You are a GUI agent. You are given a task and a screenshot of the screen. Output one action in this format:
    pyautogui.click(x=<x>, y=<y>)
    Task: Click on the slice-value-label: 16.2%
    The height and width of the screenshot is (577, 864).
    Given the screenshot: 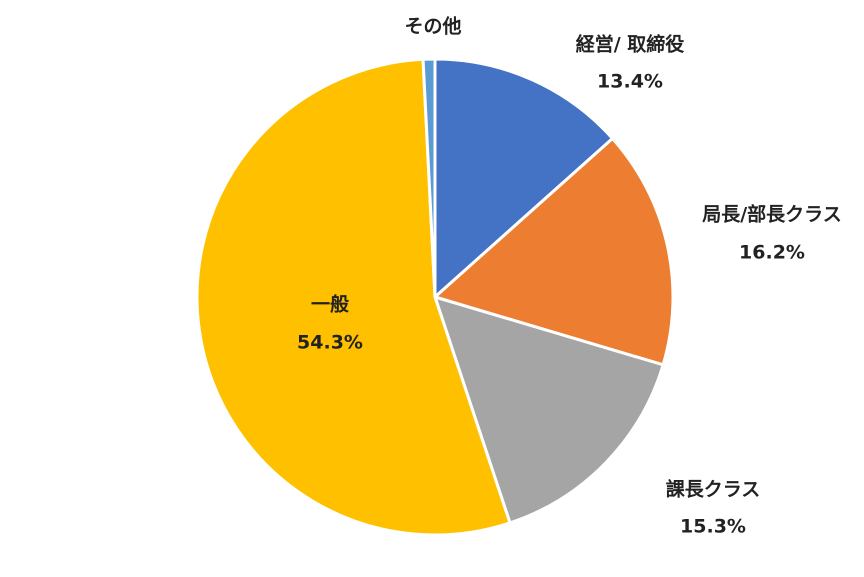 What is the action you would take?
    pyautogui.click(x=772, y=253)
    